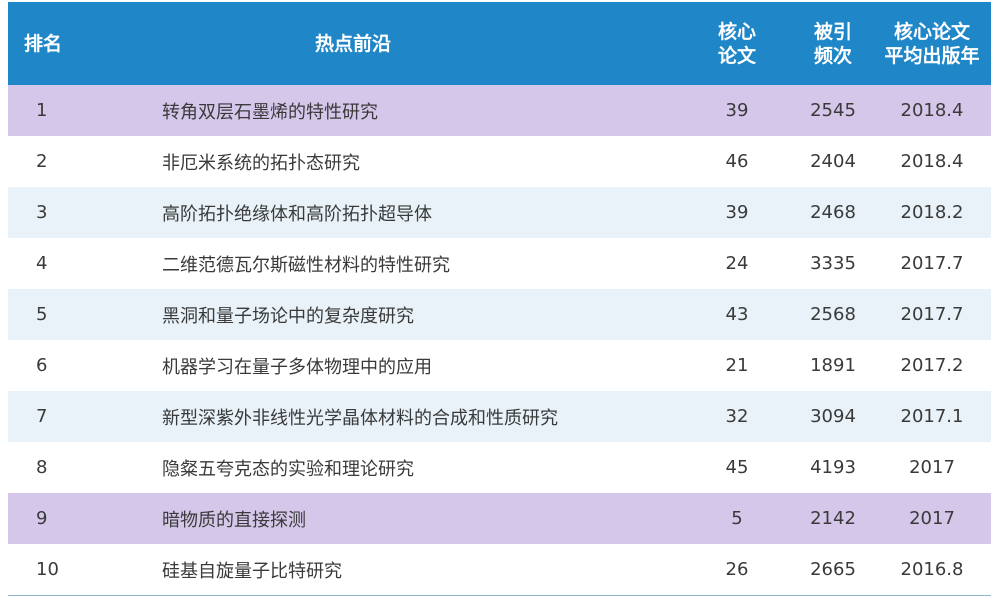 This screenshot has width=1000, height=602. I want to click on header-rank: 排名, so click(43, 43).